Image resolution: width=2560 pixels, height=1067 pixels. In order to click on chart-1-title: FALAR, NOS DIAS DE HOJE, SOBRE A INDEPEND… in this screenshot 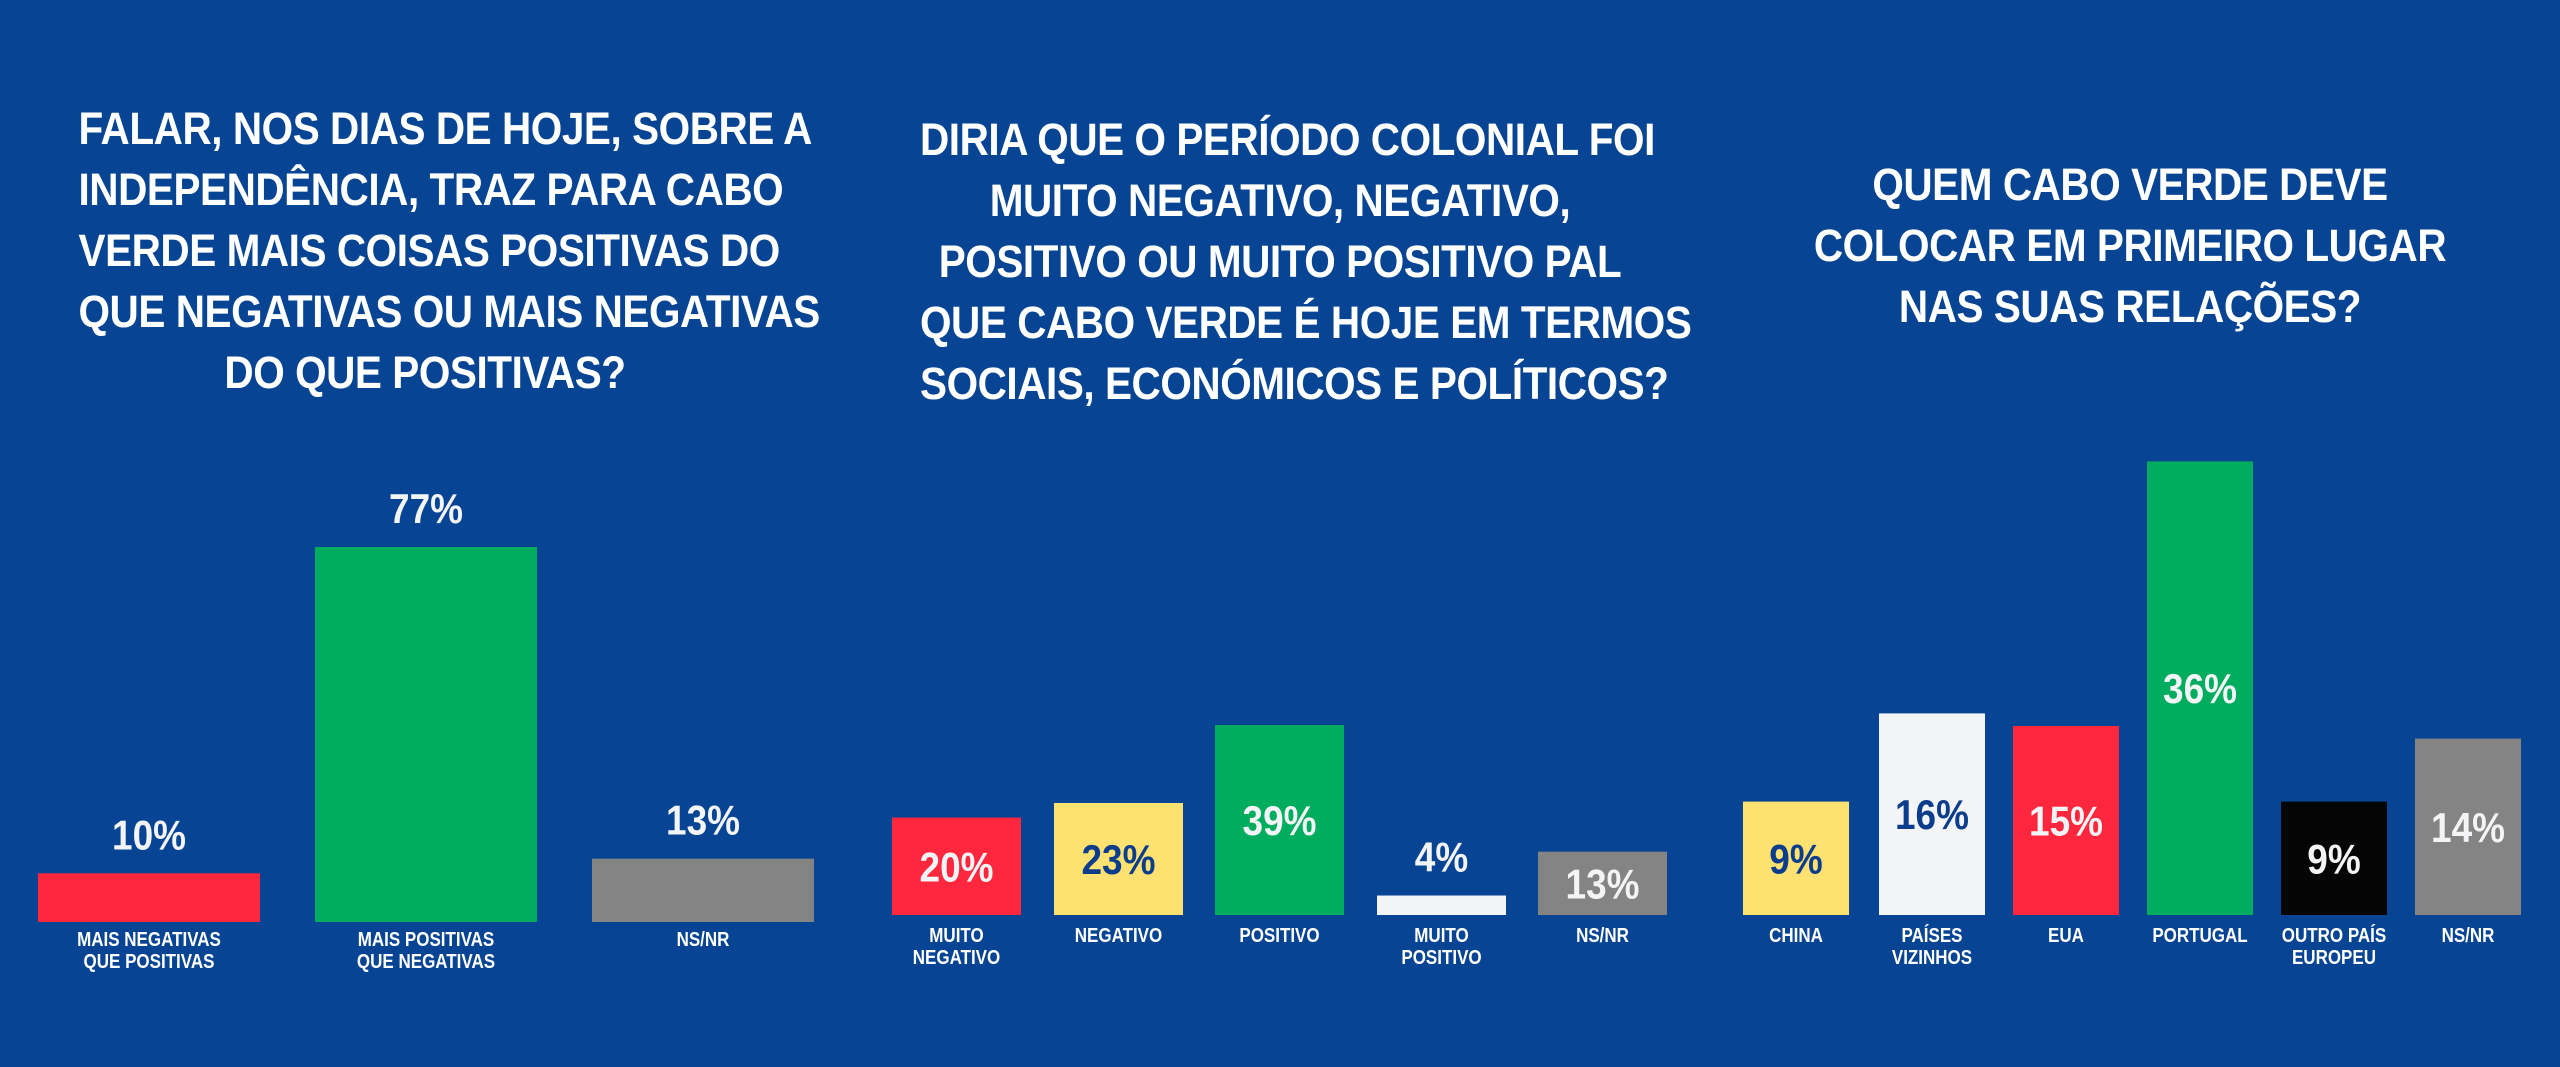, I will do `click(449, 250)`.